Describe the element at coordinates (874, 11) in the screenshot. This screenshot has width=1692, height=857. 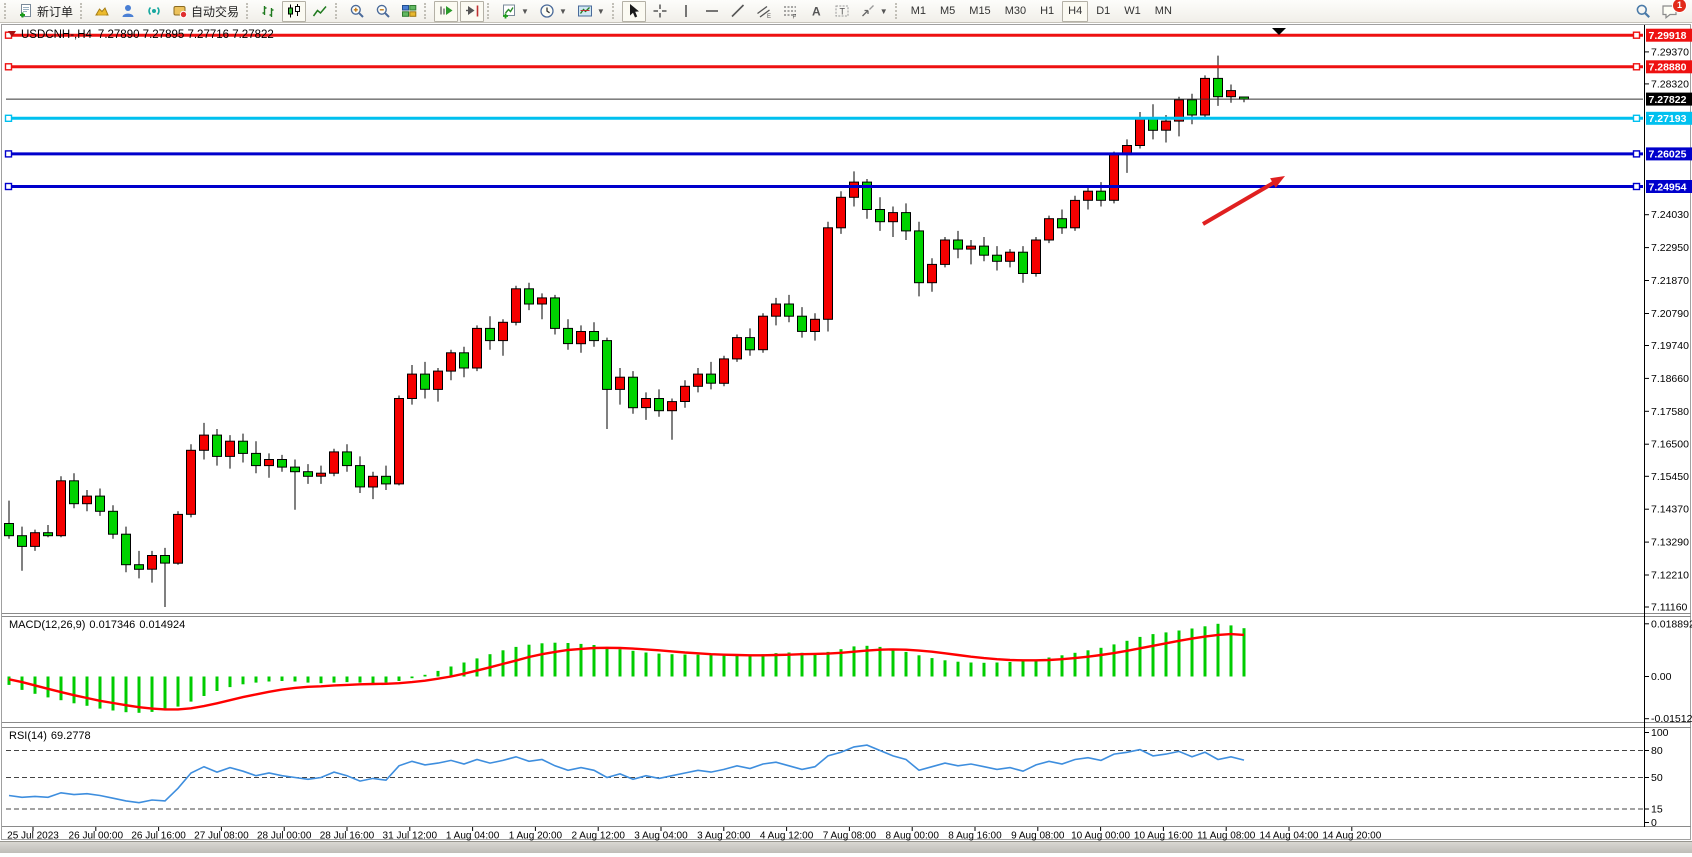
I see `shapes-tool-button: ▼` at that location.